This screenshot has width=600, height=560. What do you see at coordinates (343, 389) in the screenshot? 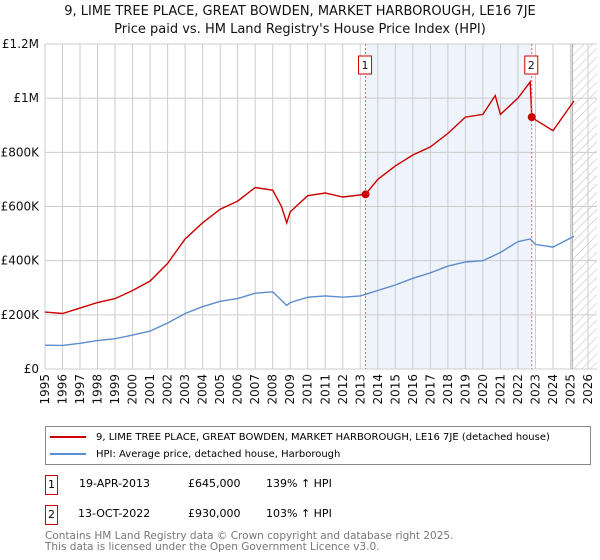
I see `x-tick-label: 2012` at bounding box center [343, 389].